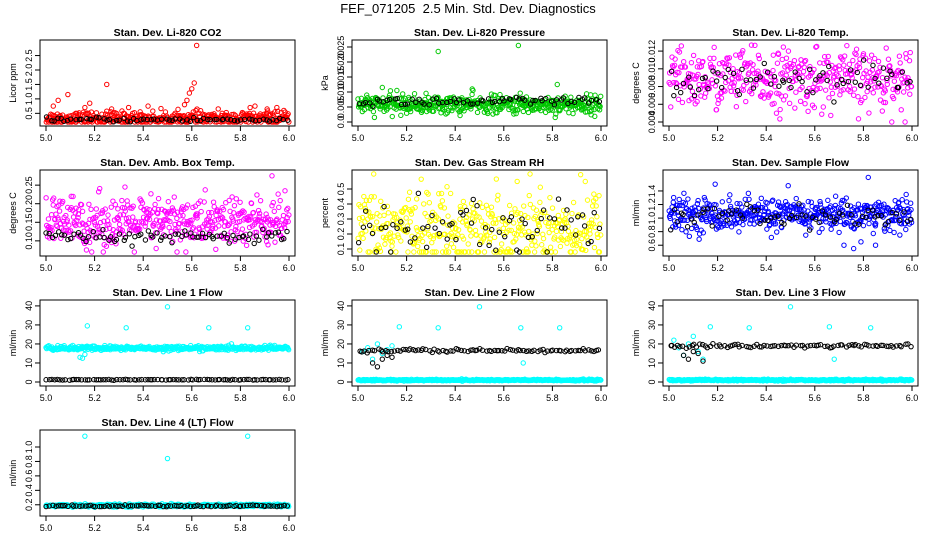 The image size is (936, 540). I want to click on points-layer, so click(790, 213).